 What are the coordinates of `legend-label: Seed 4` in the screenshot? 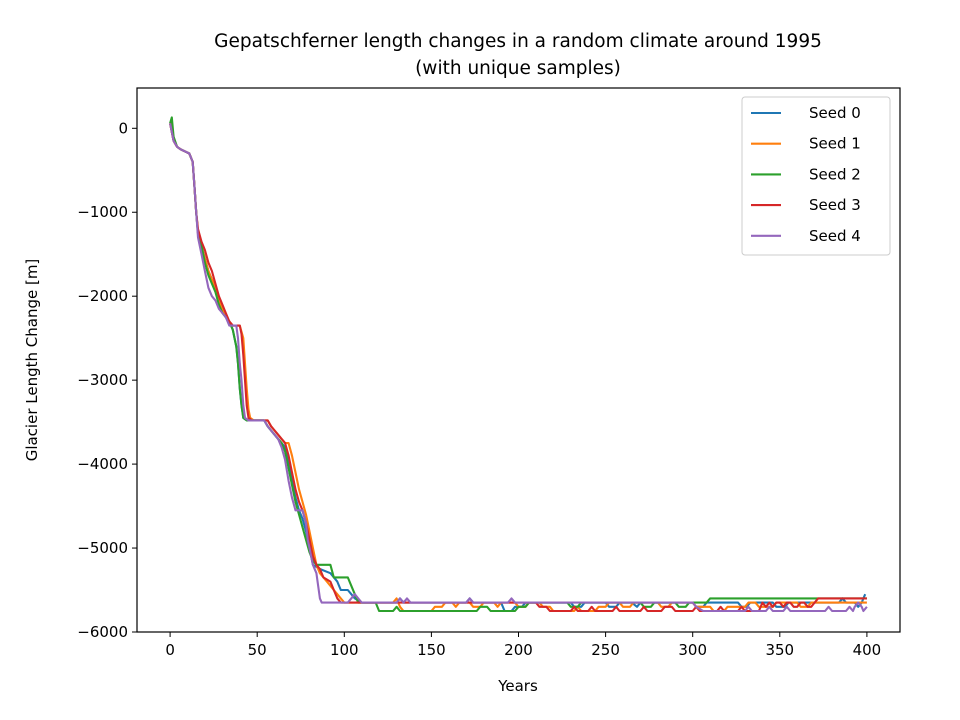 It's located at (835, 236).